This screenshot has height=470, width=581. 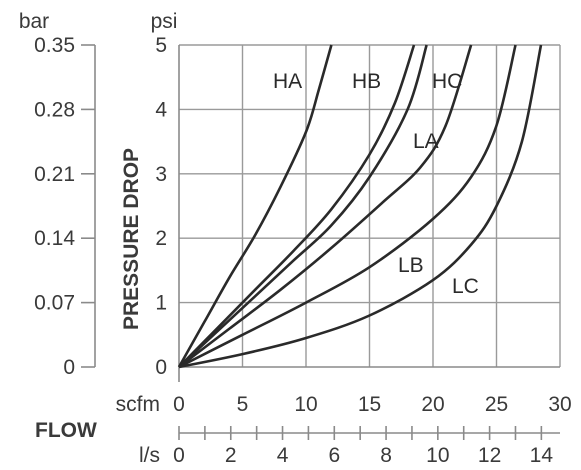 I want to click on curve-label-lb: LB, so click(x=411, y=265).